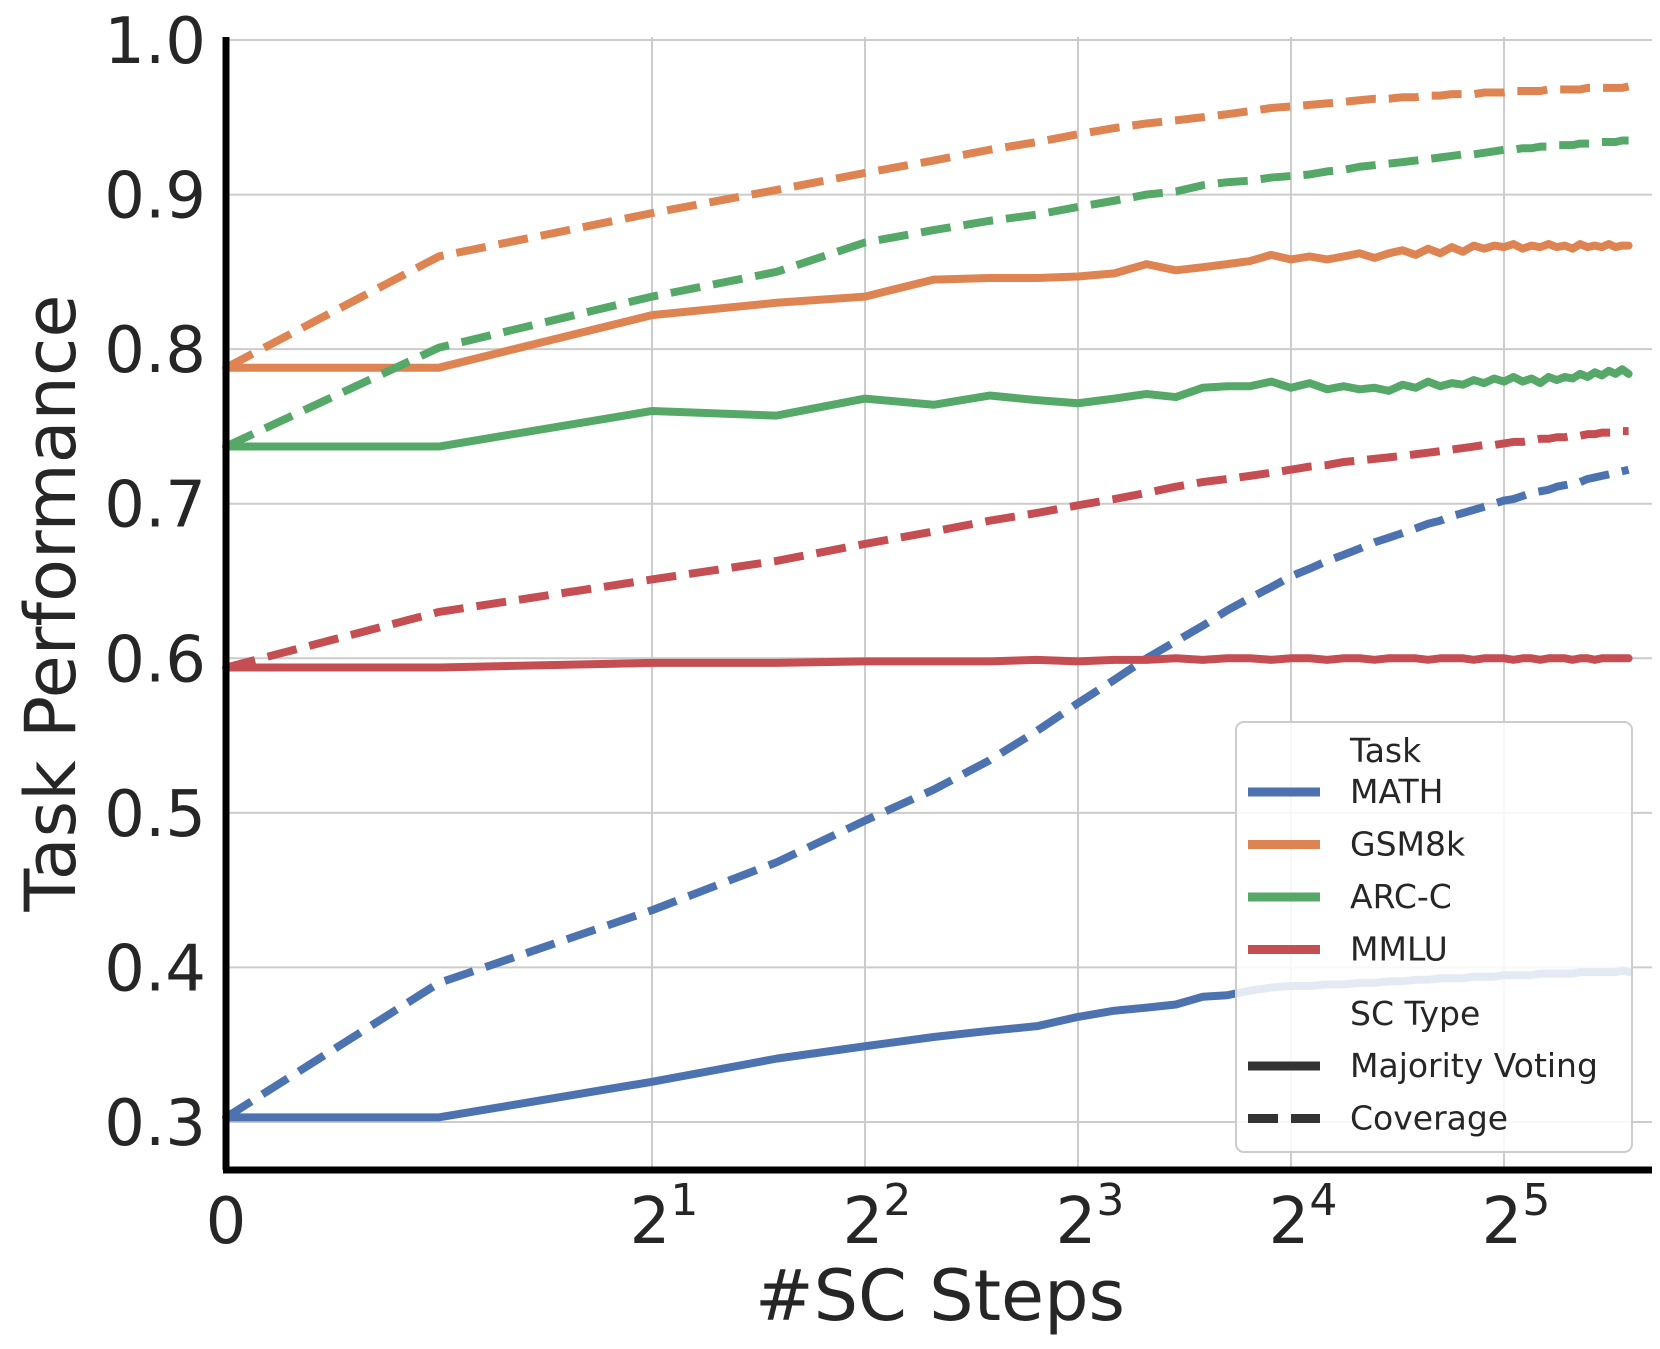 The height and width of the screenshot is (1349, 1660). I want to click on x-tick-label: 25, so click(1516, 1217).